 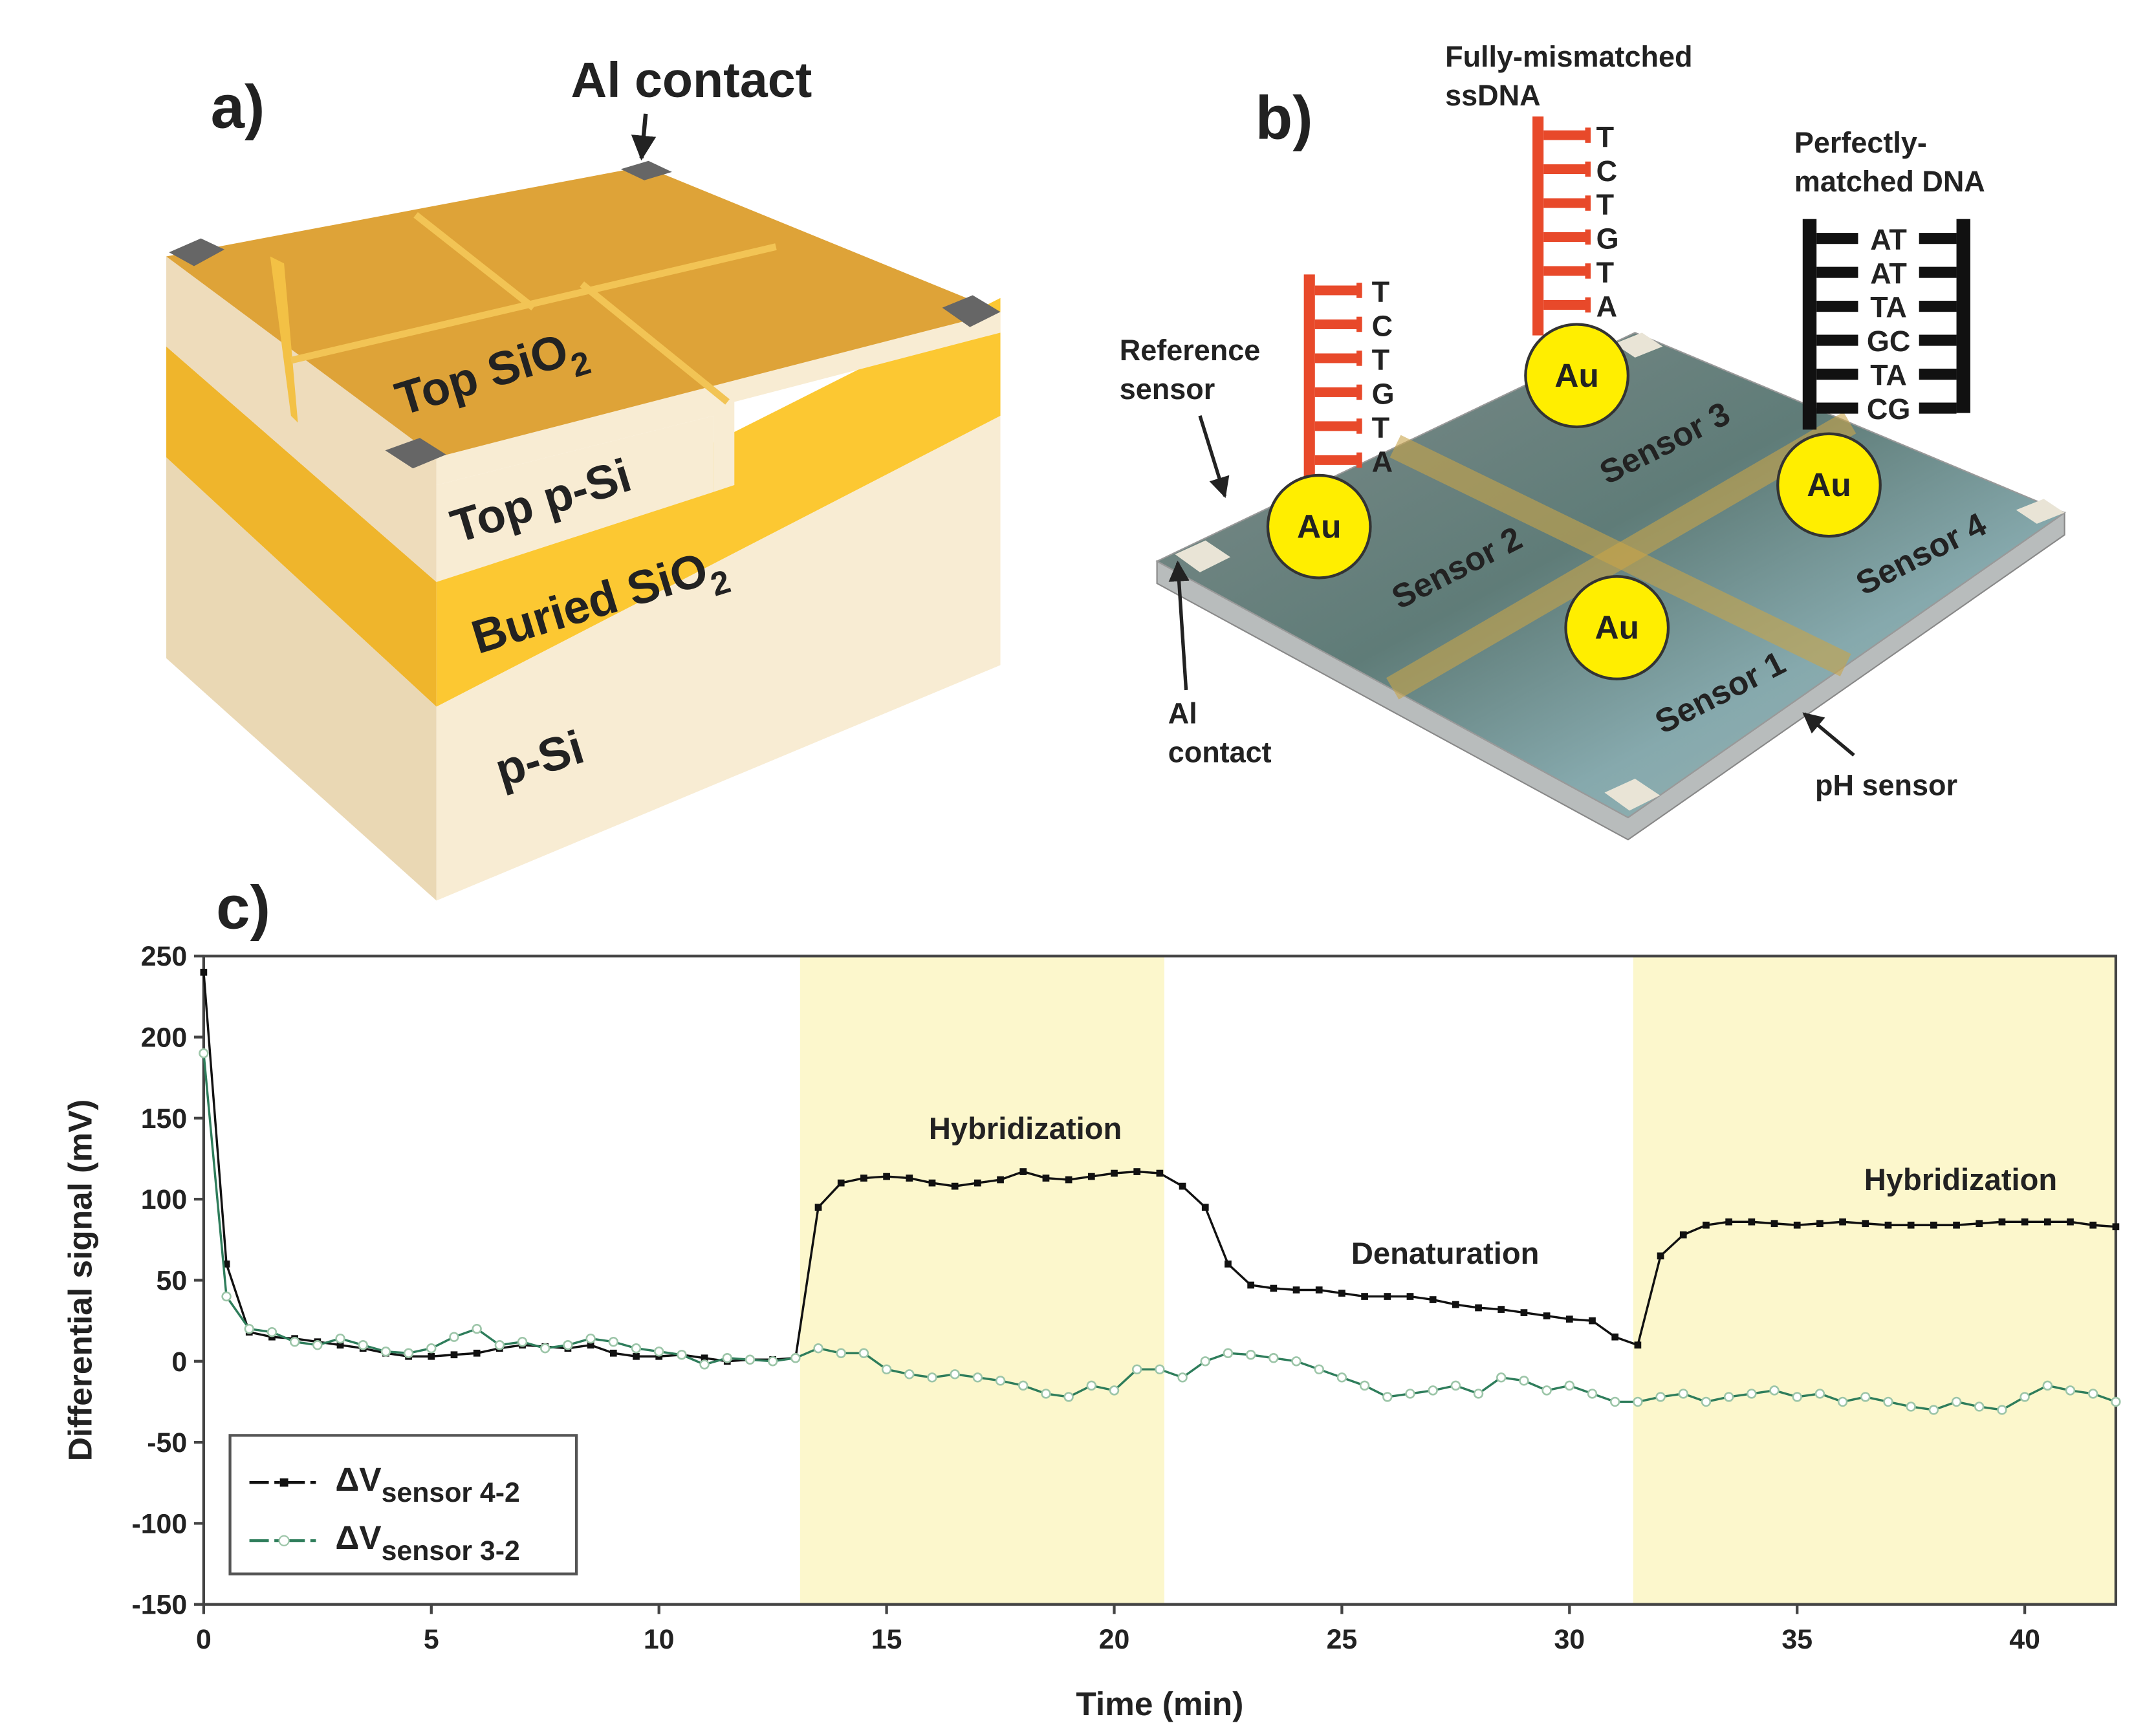 I want to click on top-psi-front, so click(x=718, y=402).